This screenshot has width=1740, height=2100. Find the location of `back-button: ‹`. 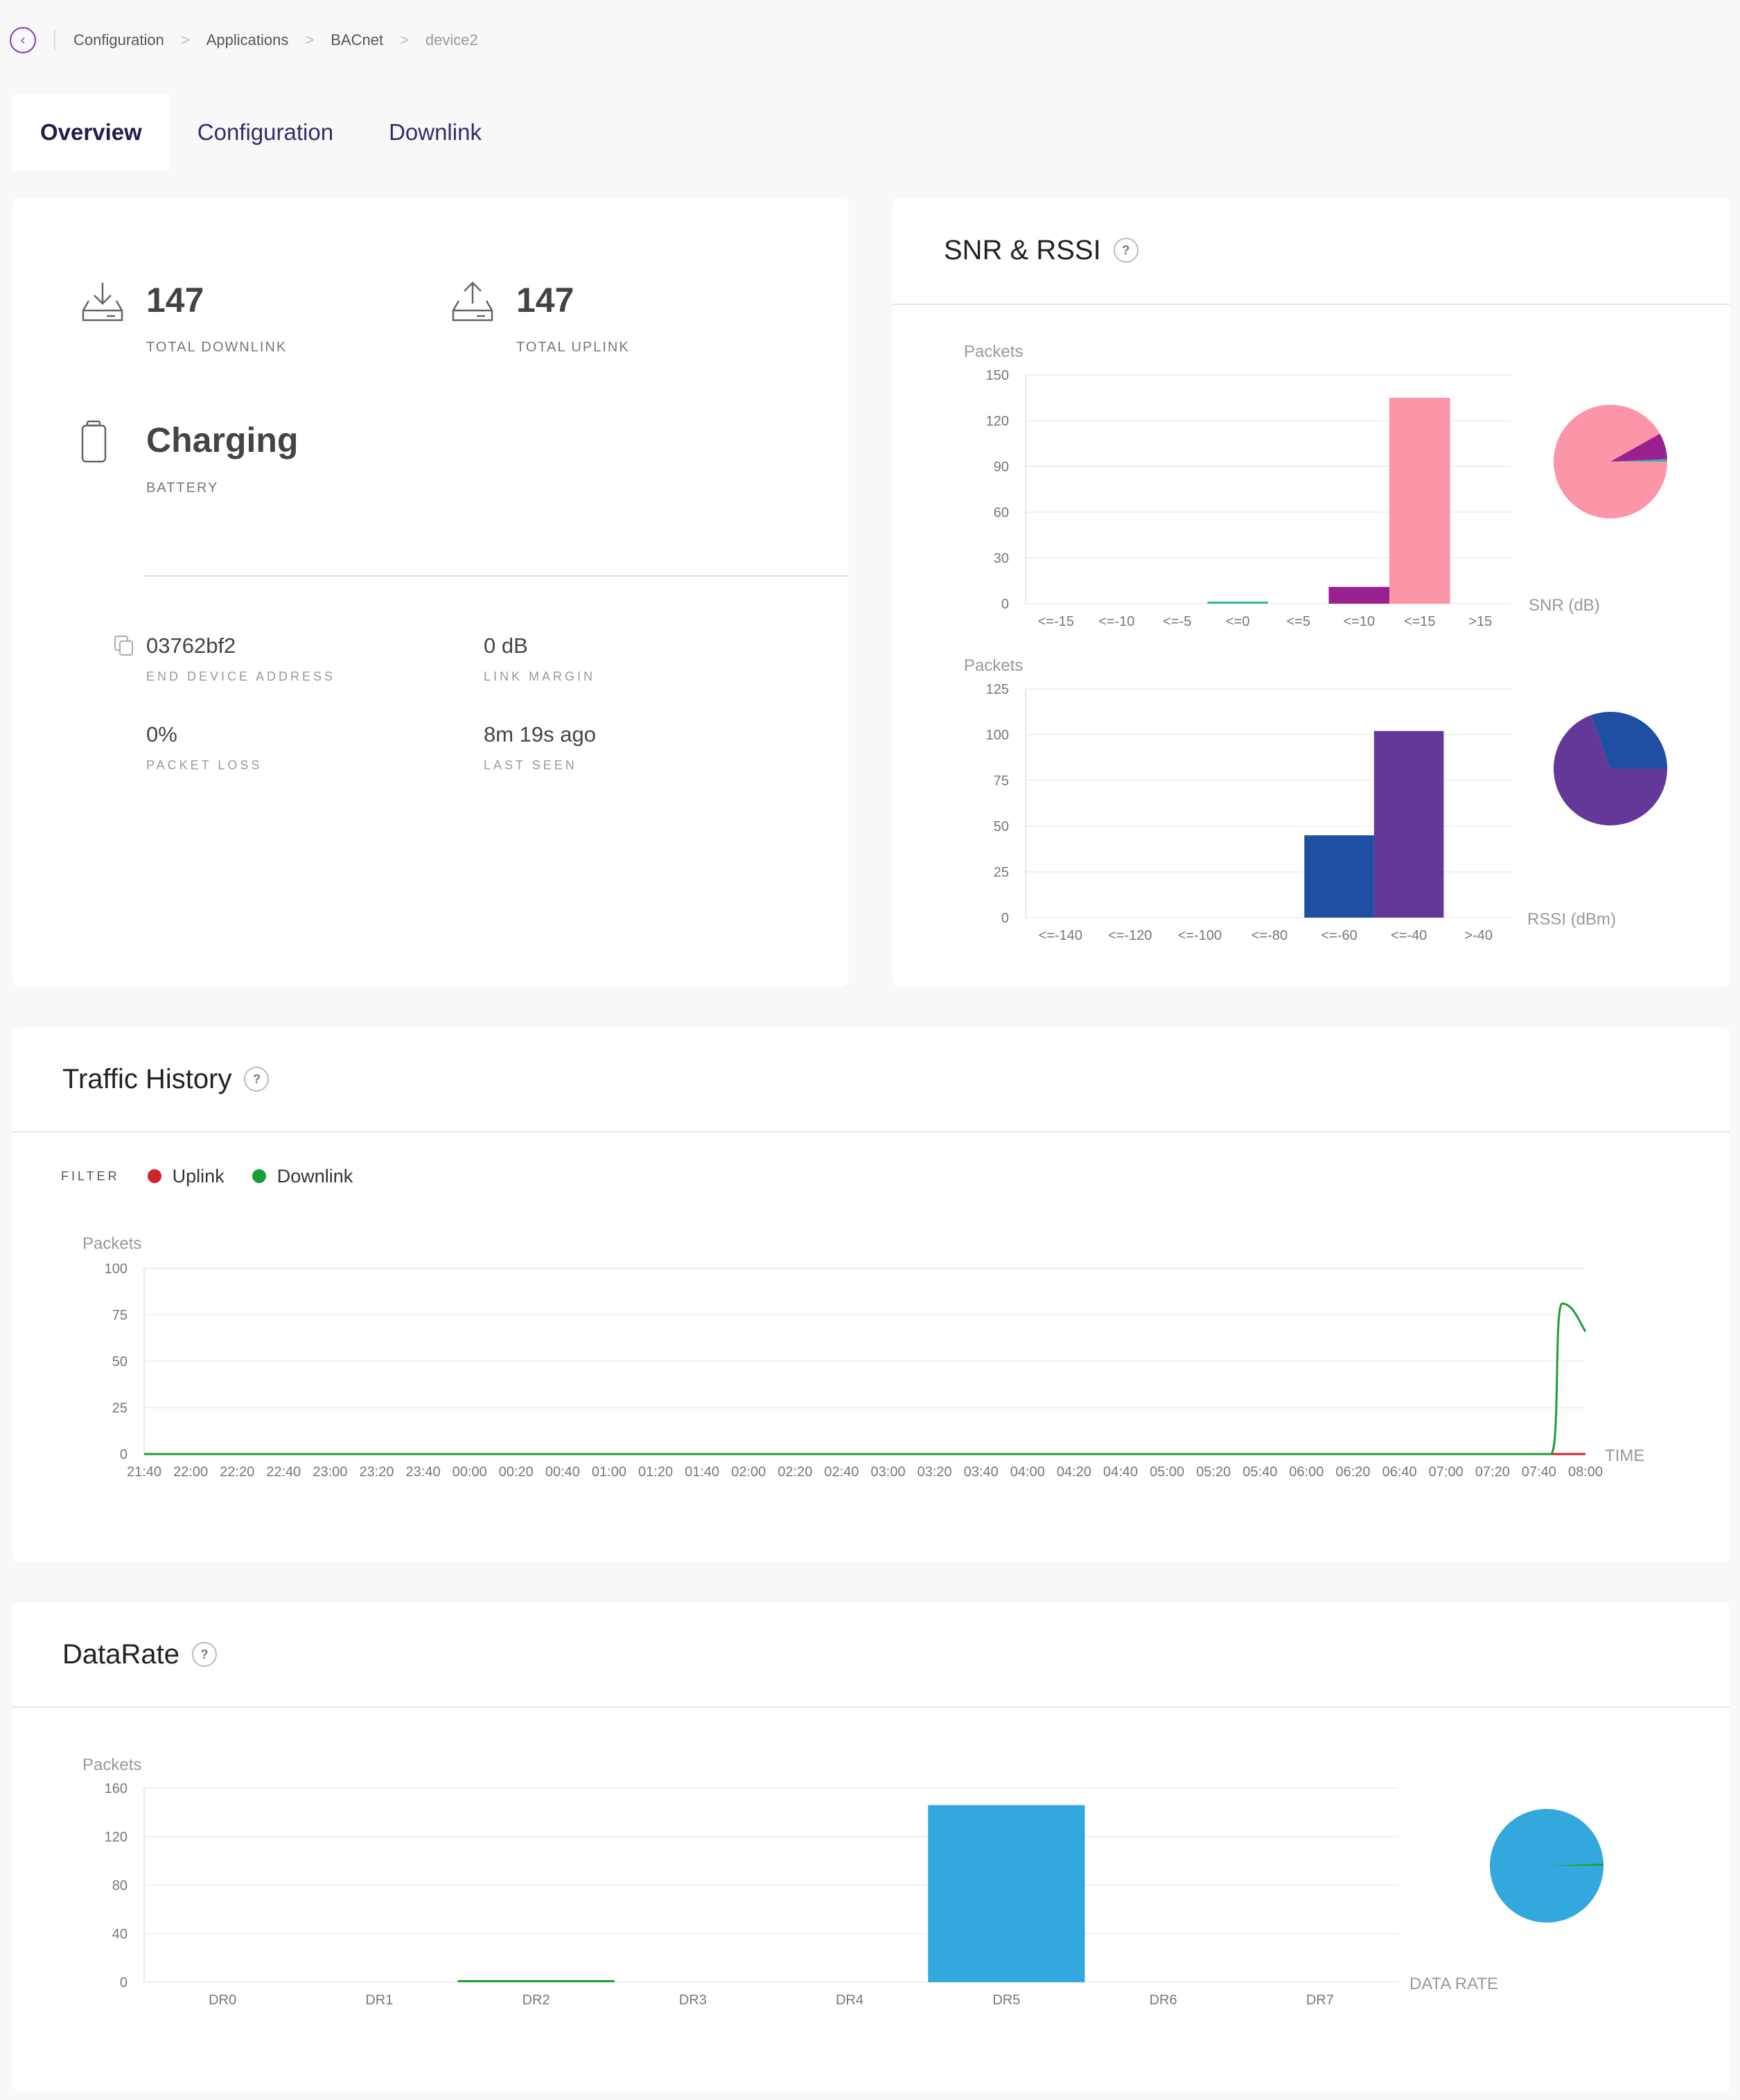

back-button: ‹ is located at coordinates (23, 40).